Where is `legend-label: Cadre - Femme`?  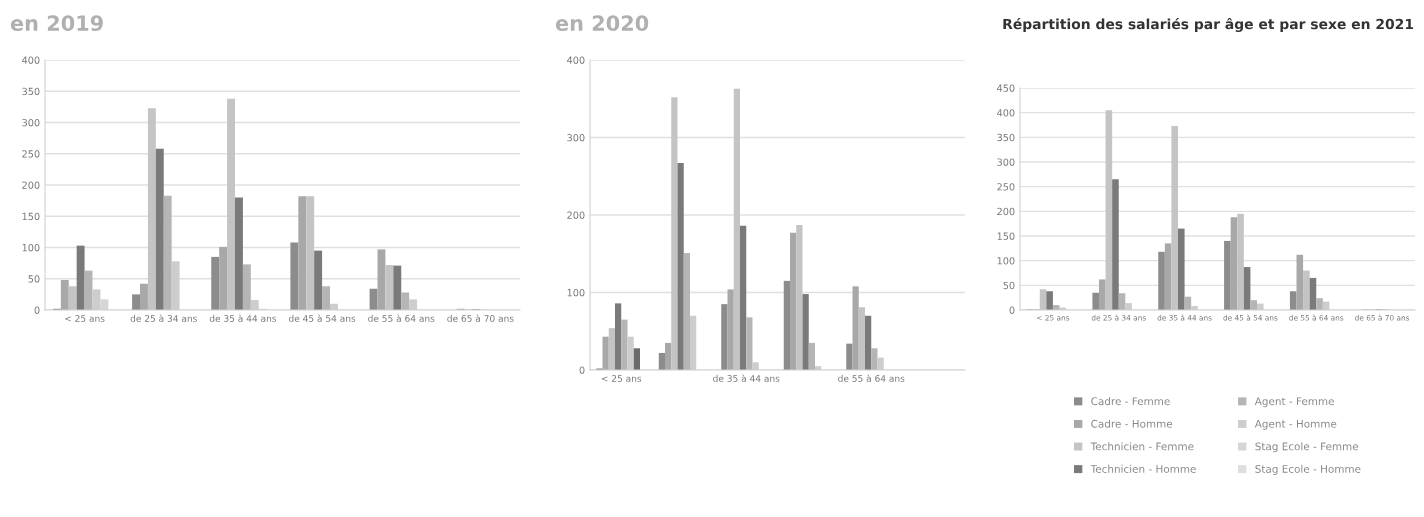
legend-label: Cadre - Femme is located at coordinates (1130, 401).